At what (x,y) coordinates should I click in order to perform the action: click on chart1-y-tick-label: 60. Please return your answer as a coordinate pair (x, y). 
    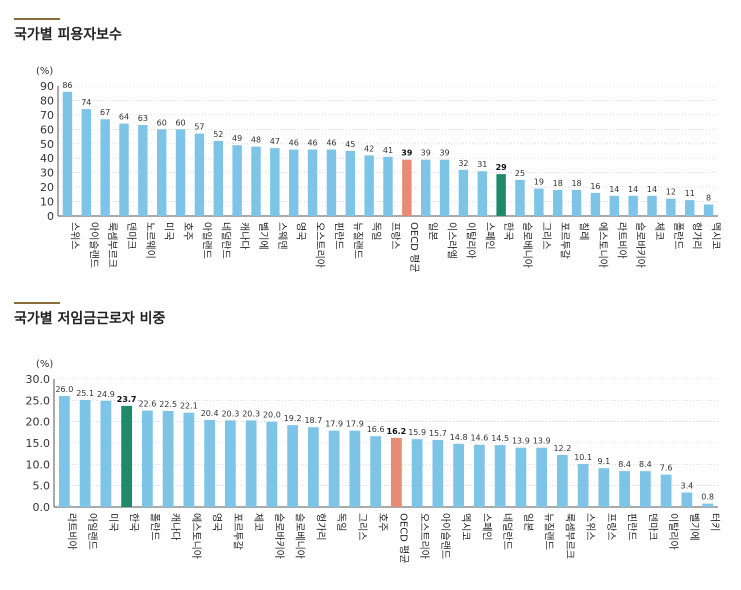
    Looking at the image, I should click on (47, 129).